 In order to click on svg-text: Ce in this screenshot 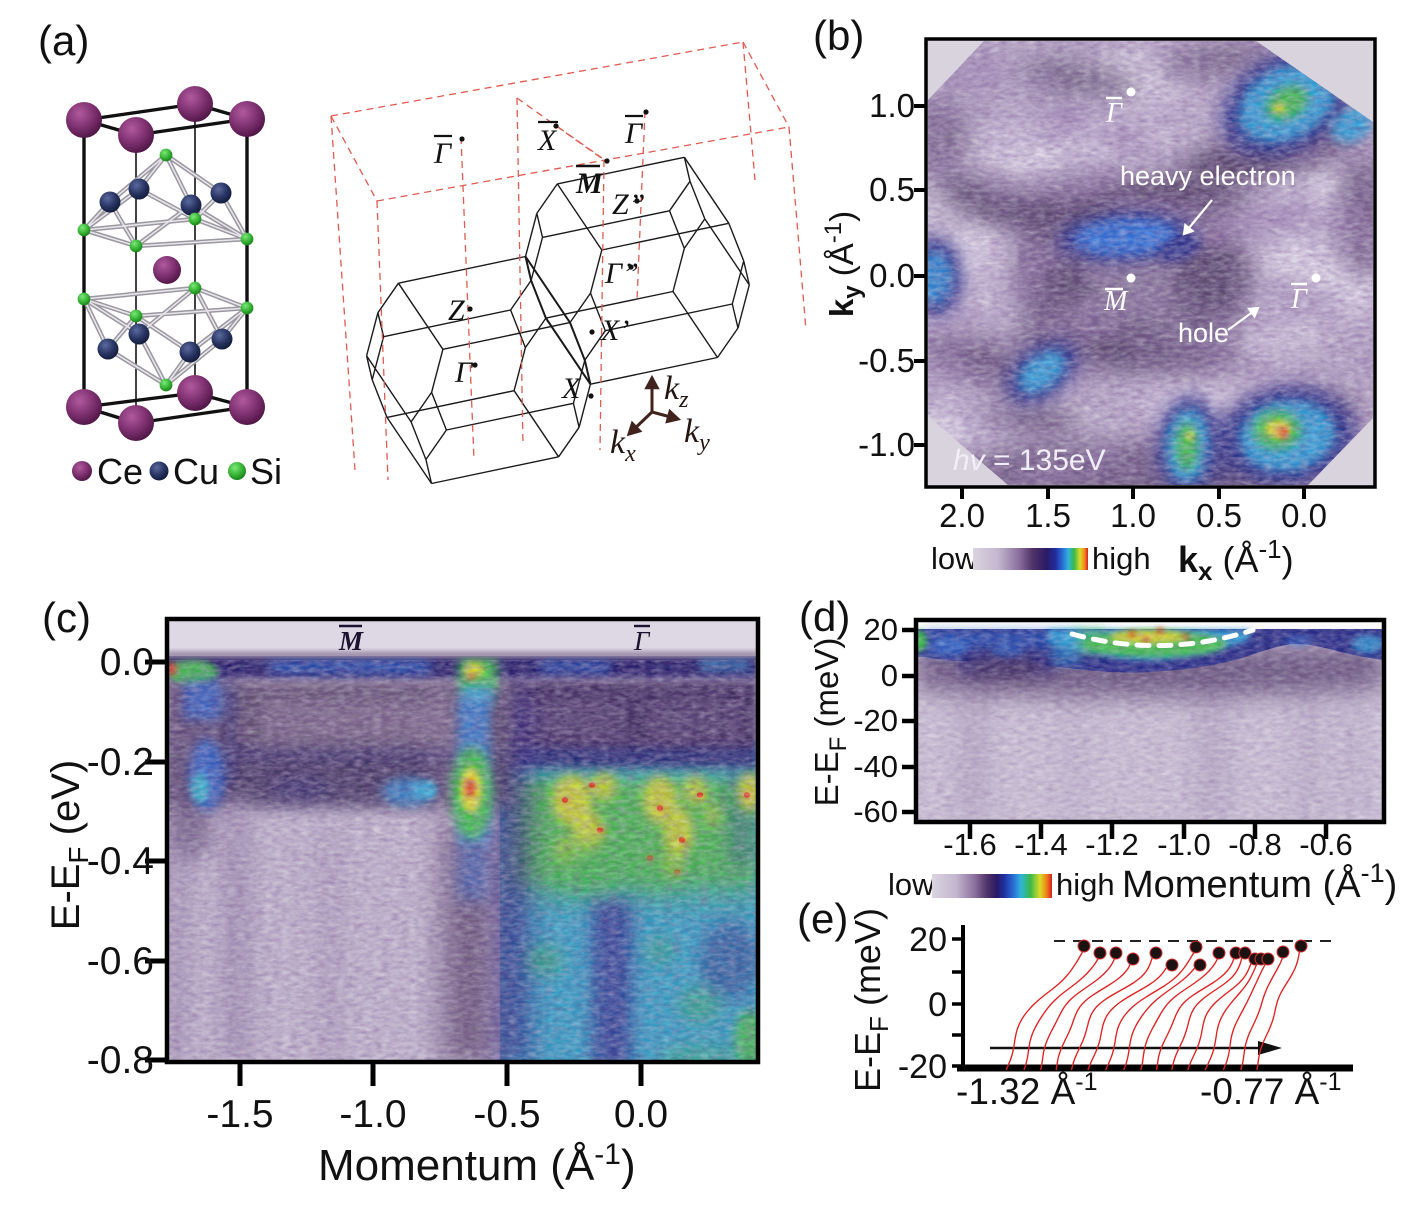, I will do `click(120, 471)`.